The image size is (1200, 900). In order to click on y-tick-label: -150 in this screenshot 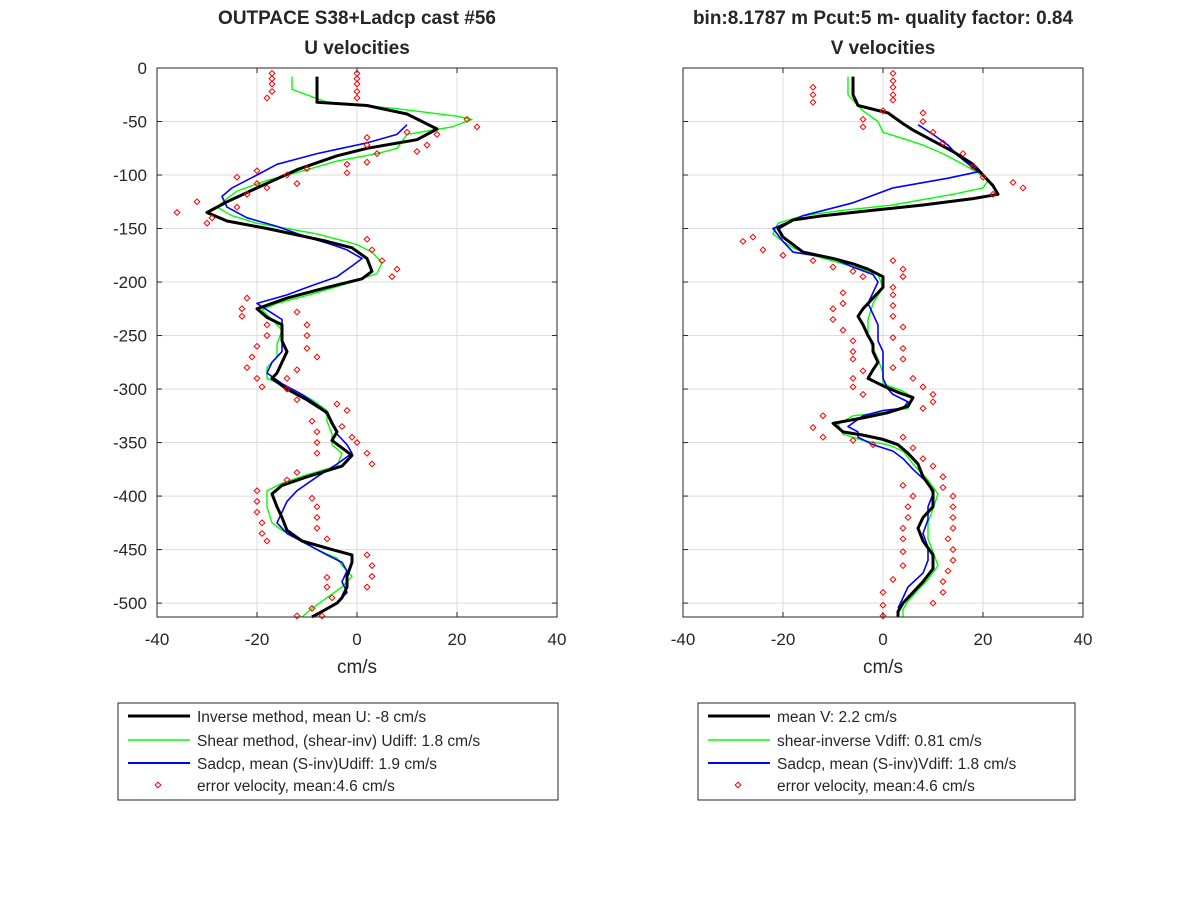, I will do `click(130, 229)`.